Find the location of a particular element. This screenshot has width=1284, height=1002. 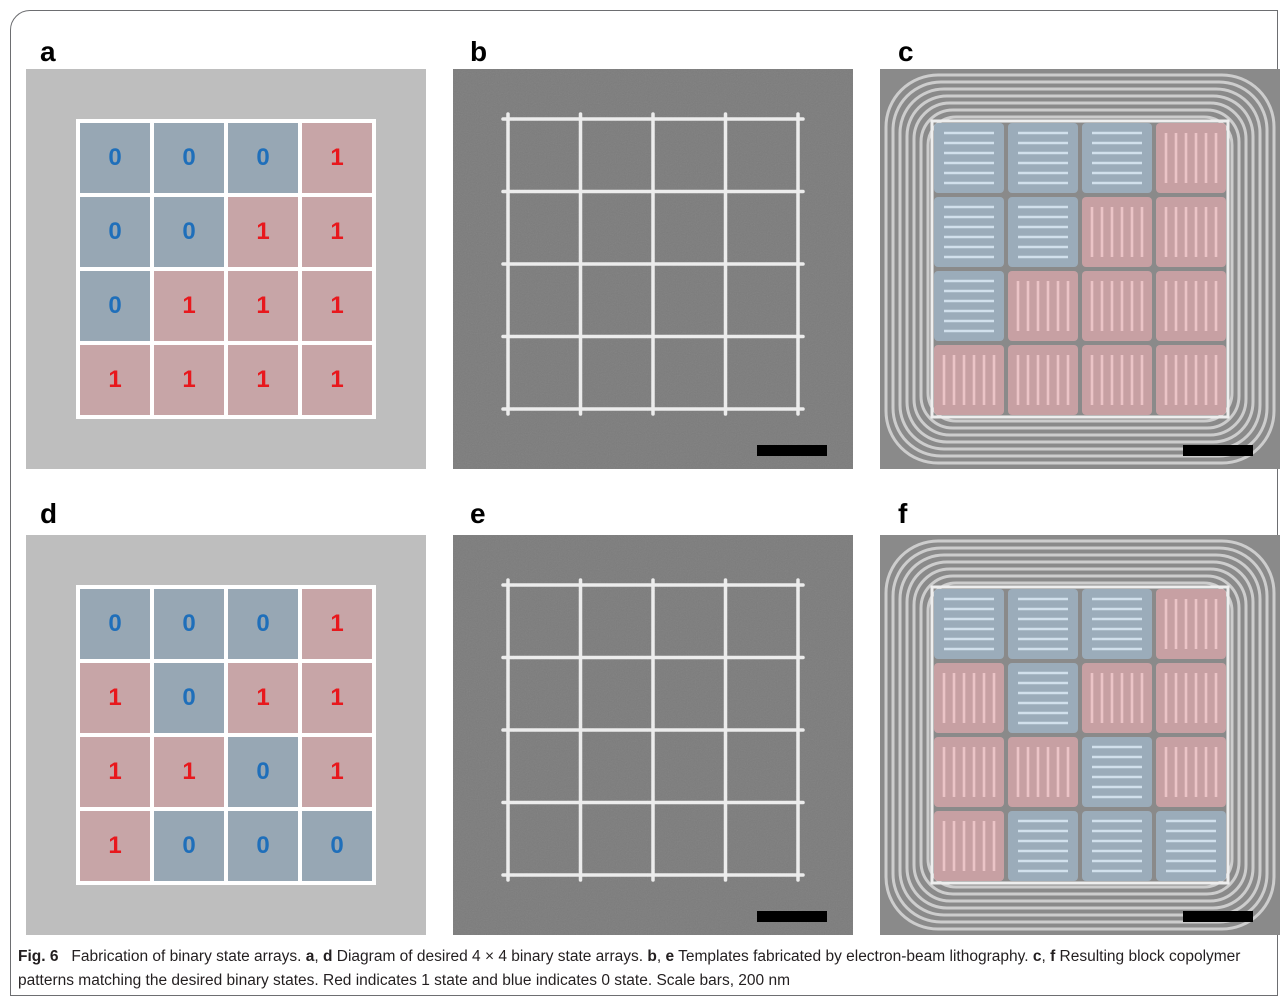

sem-template-image-b is located at coordinates (653, 269).